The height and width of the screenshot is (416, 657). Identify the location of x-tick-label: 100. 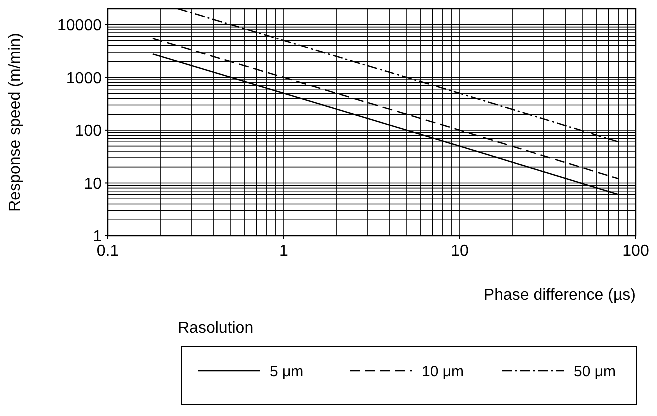
(636, 251).